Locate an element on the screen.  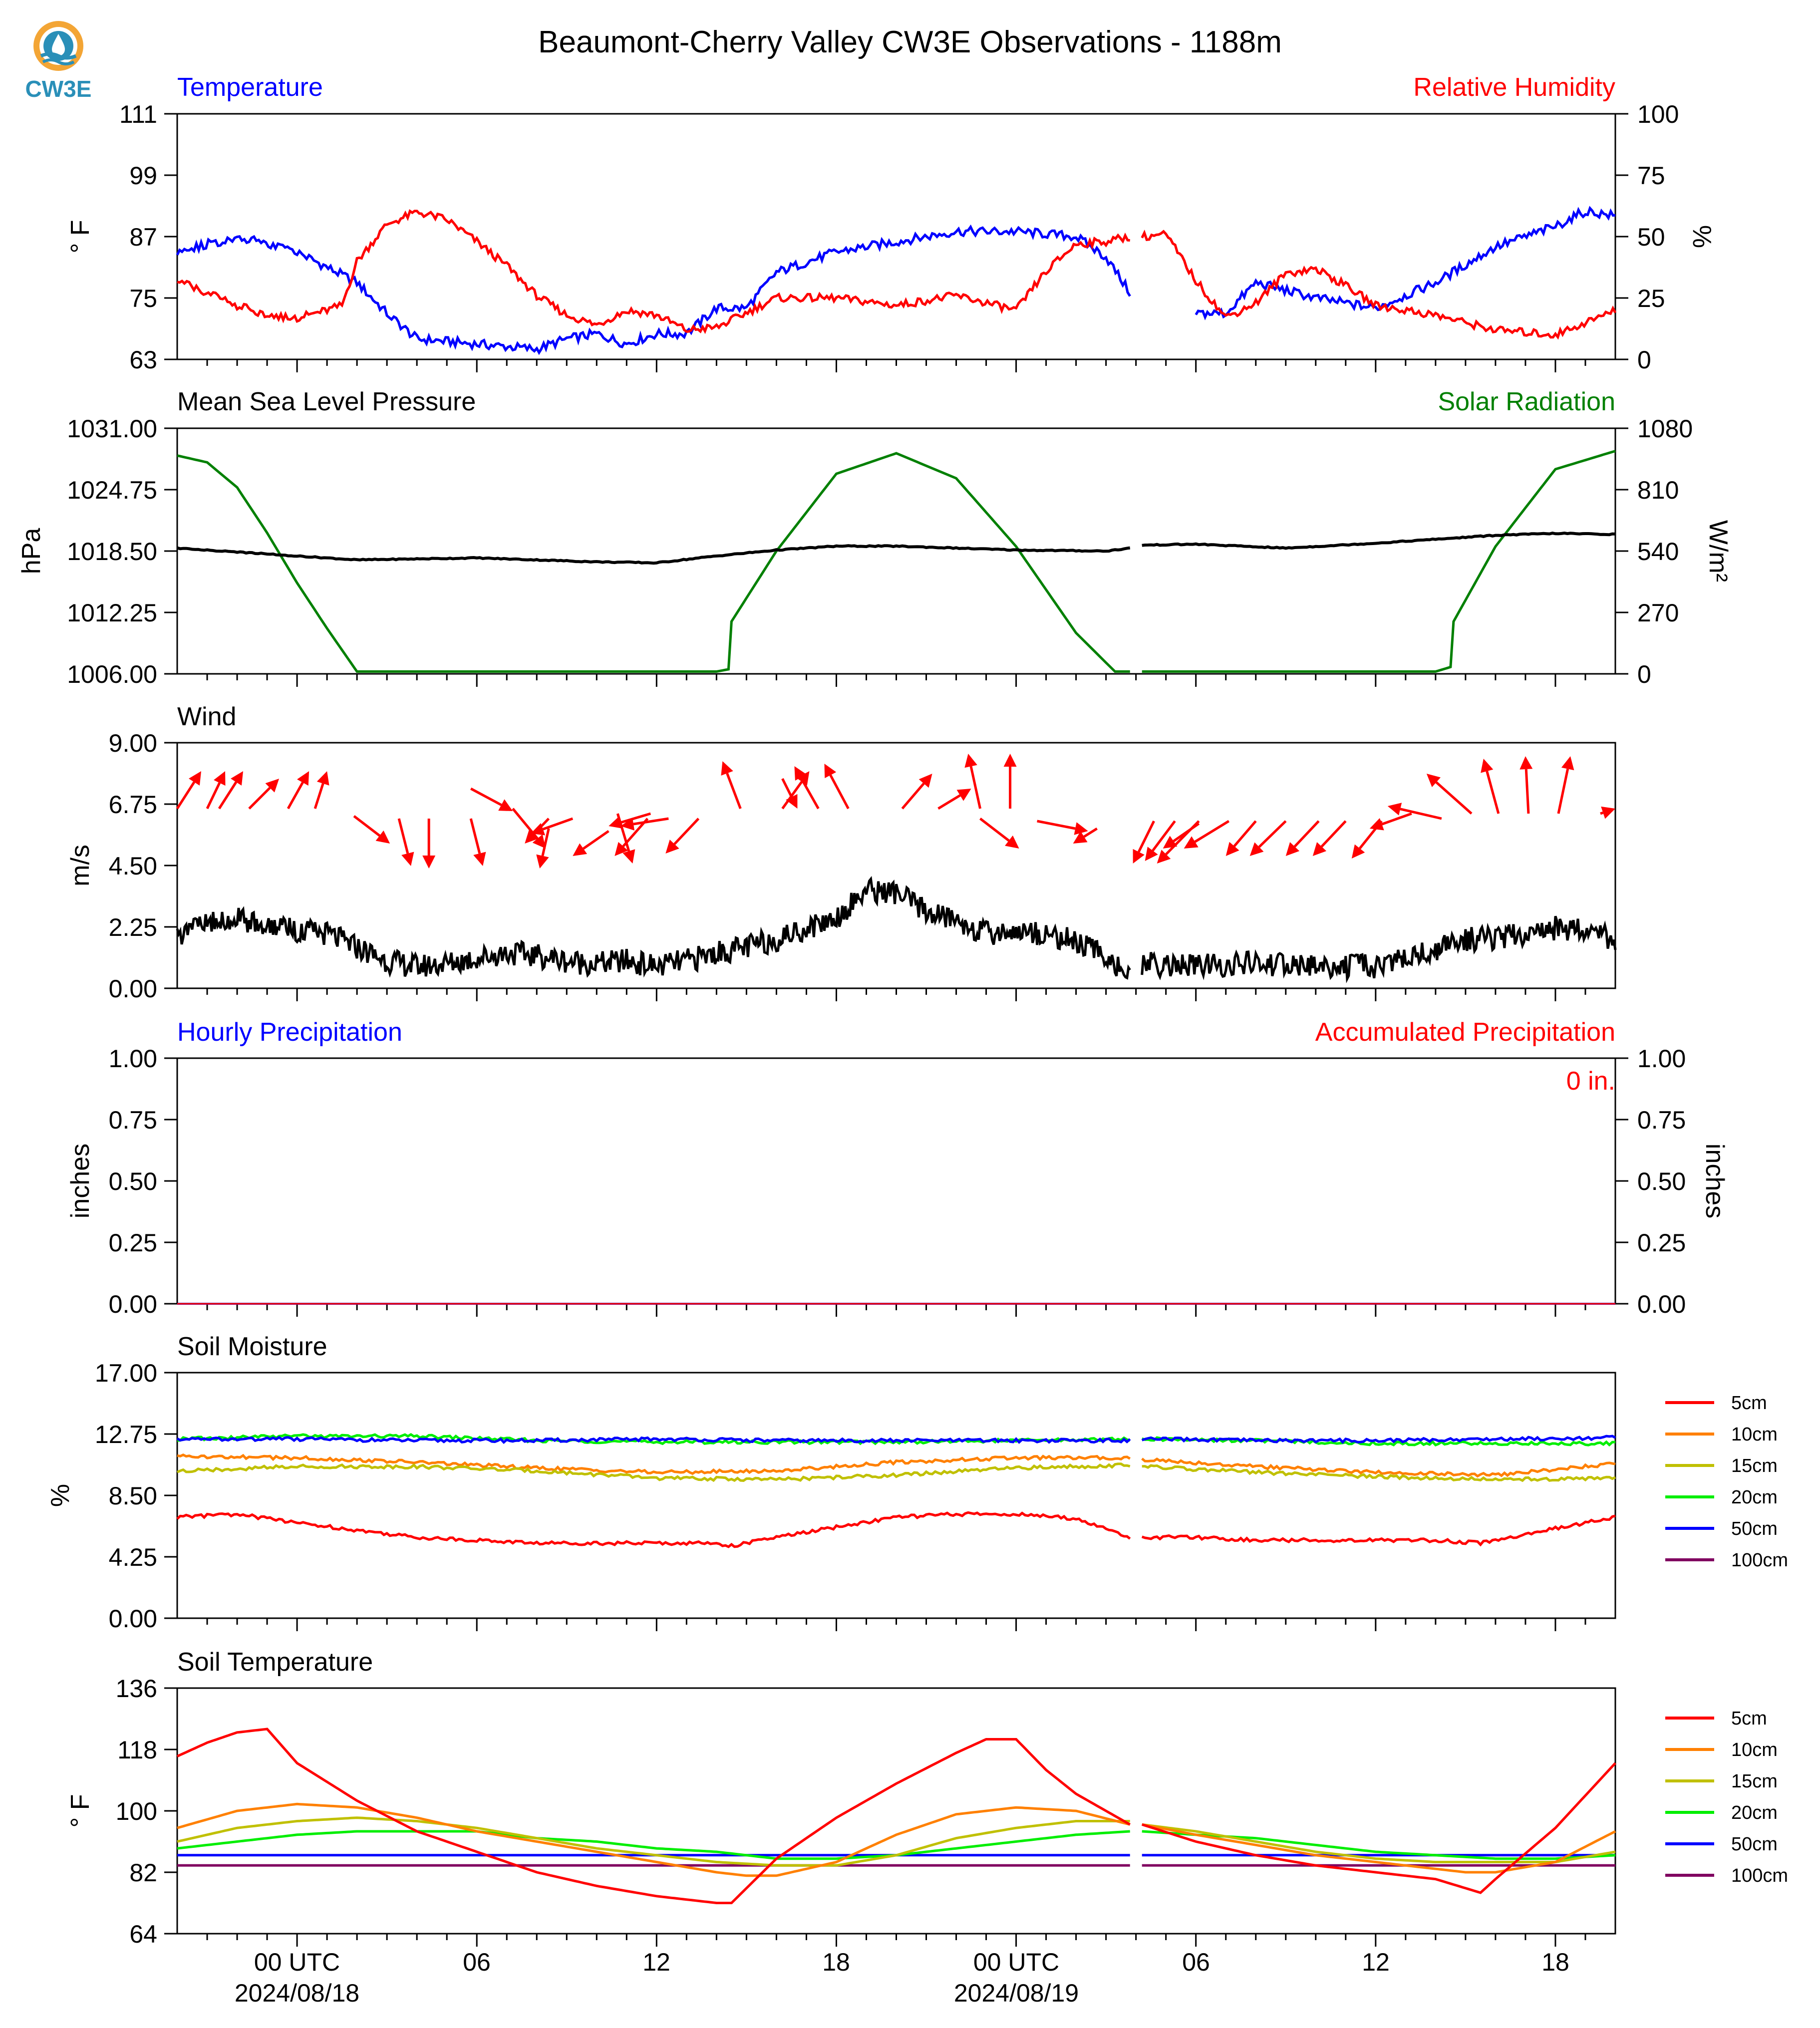
y-tick-label: 4.50 is located at coordinates (133, 866).